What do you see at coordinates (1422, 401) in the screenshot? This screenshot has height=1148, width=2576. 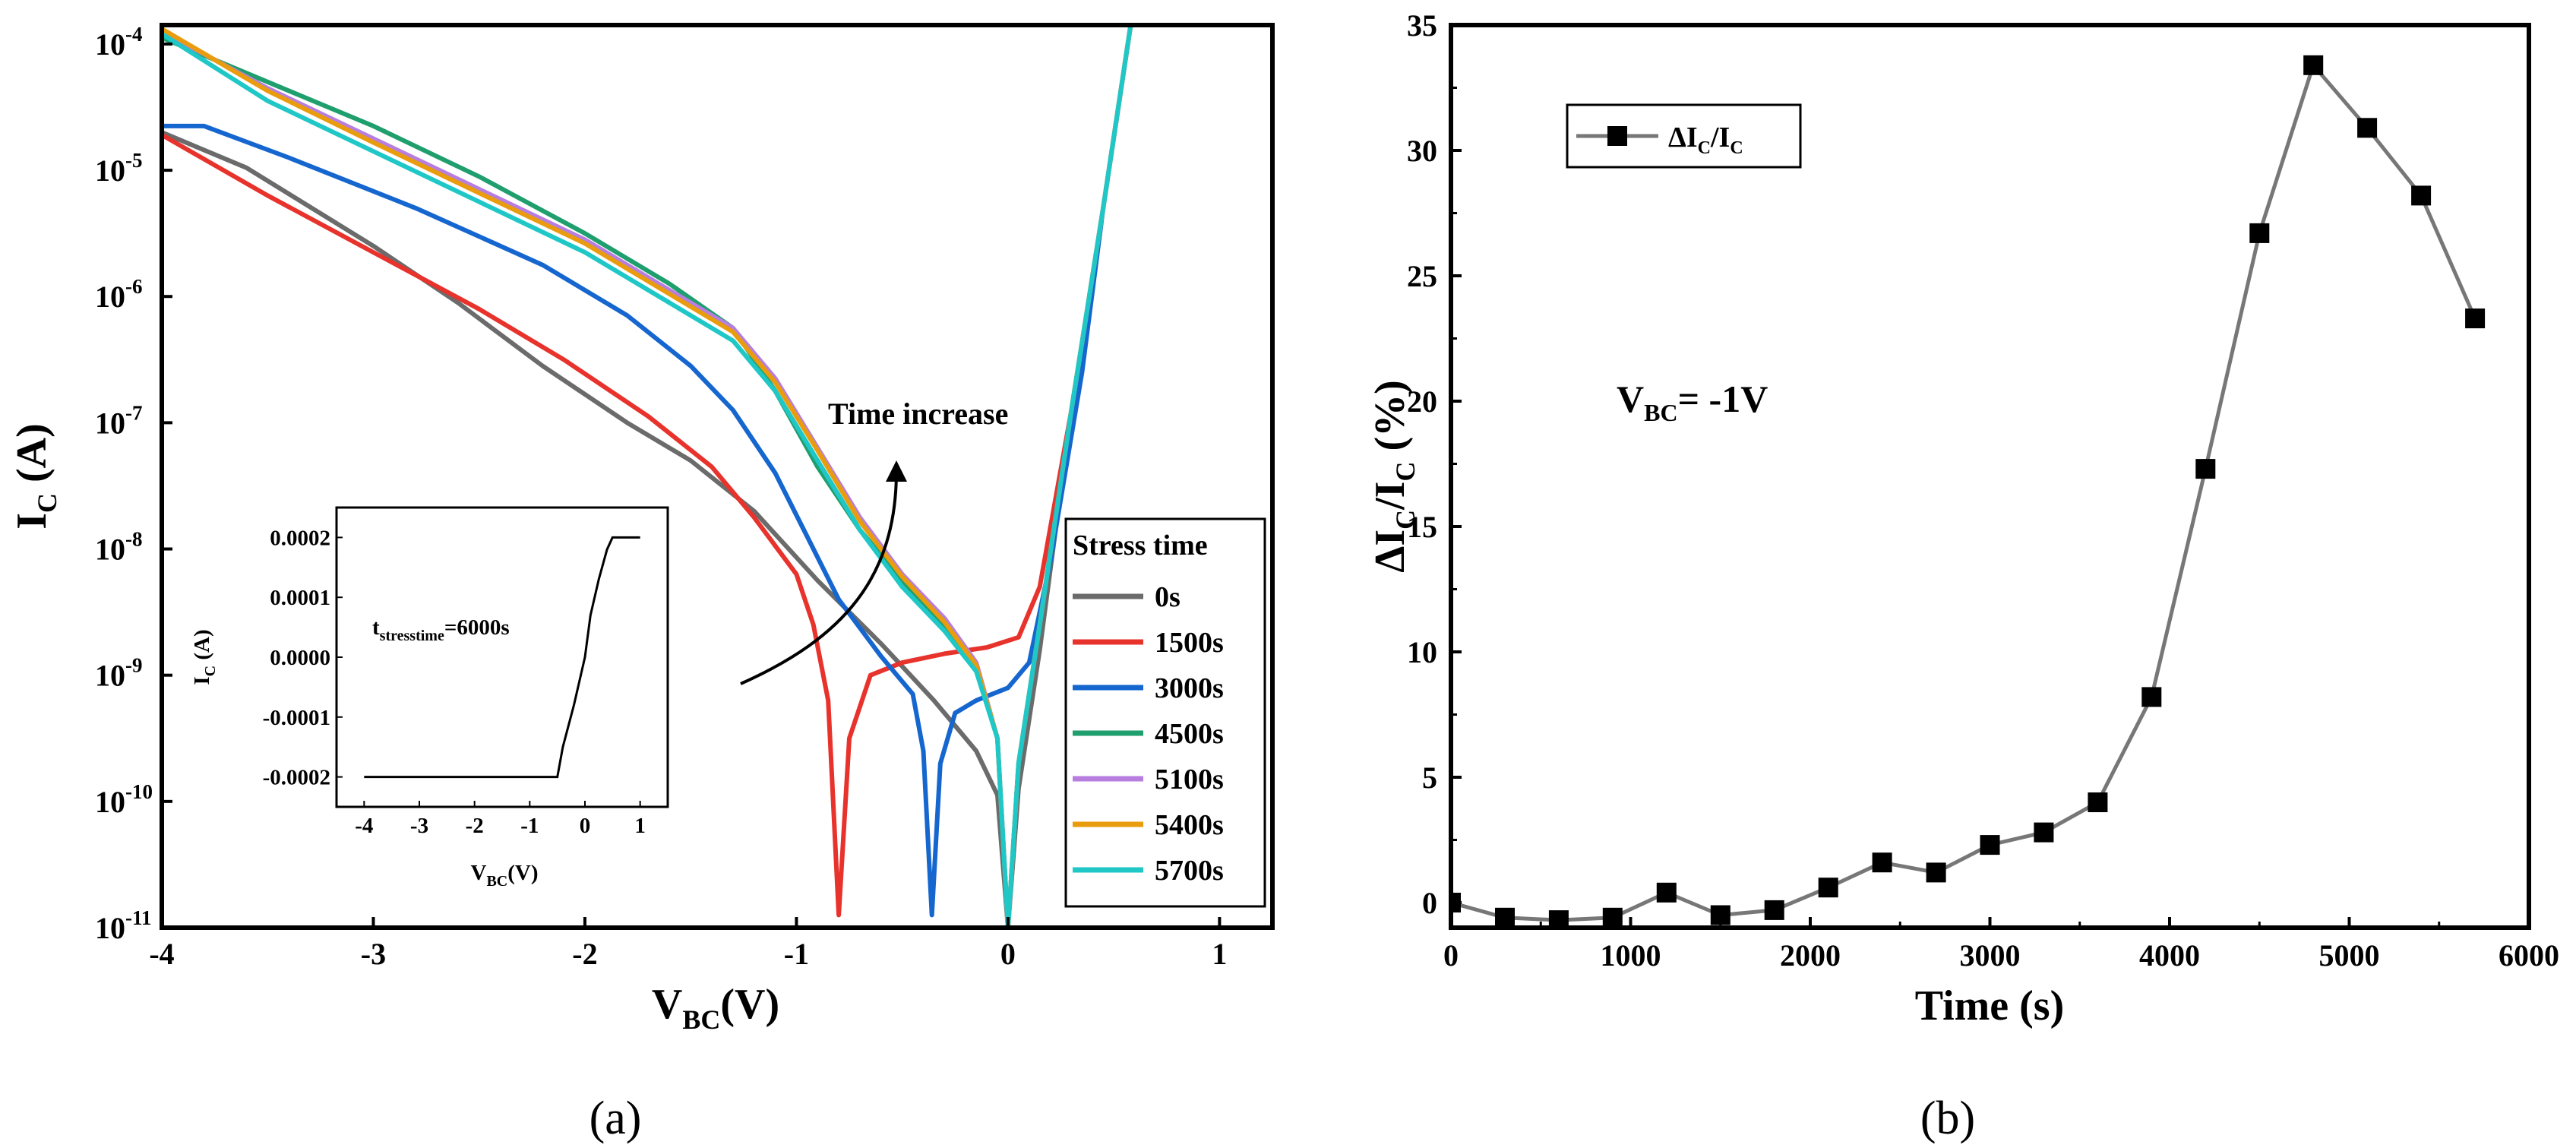 I see `y-tick-label-b: 20` at bounding box center [1422, 401].